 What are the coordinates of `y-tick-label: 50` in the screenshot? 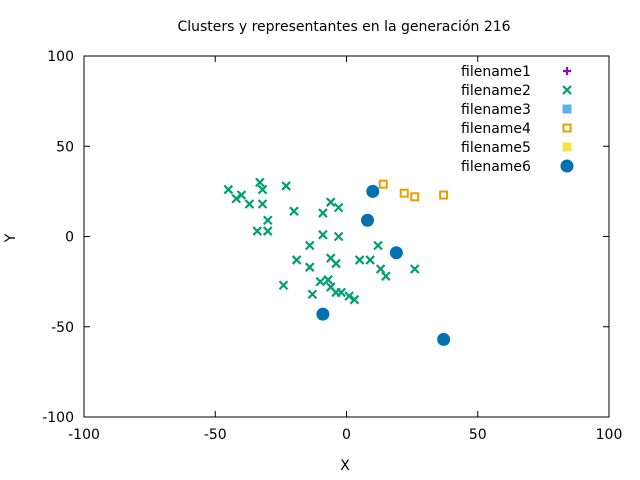 It's located at (65, 147).